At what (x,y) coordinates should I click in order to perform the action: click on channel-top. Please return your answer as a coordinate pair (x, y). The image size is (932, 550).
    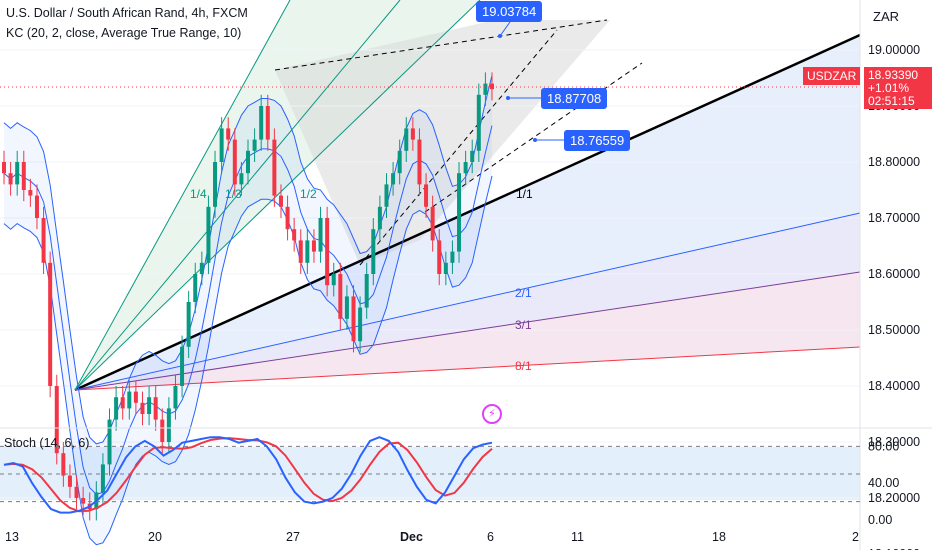
    Looking at the image, I should click on (441, 45).